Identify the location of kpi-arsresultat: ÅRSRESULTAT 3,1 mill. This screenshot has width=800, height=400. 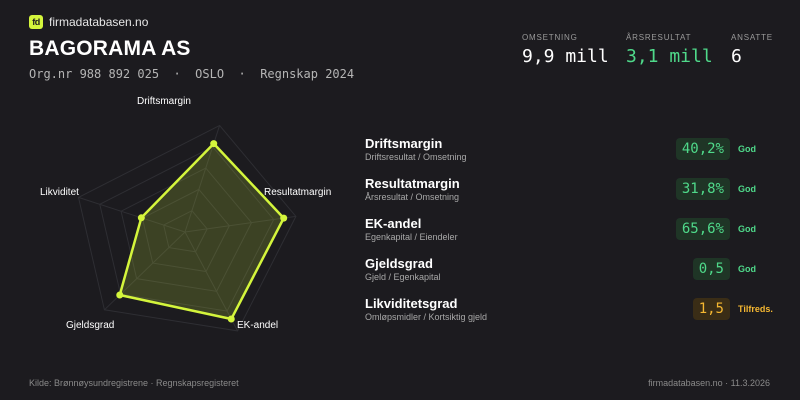
(669, 50).